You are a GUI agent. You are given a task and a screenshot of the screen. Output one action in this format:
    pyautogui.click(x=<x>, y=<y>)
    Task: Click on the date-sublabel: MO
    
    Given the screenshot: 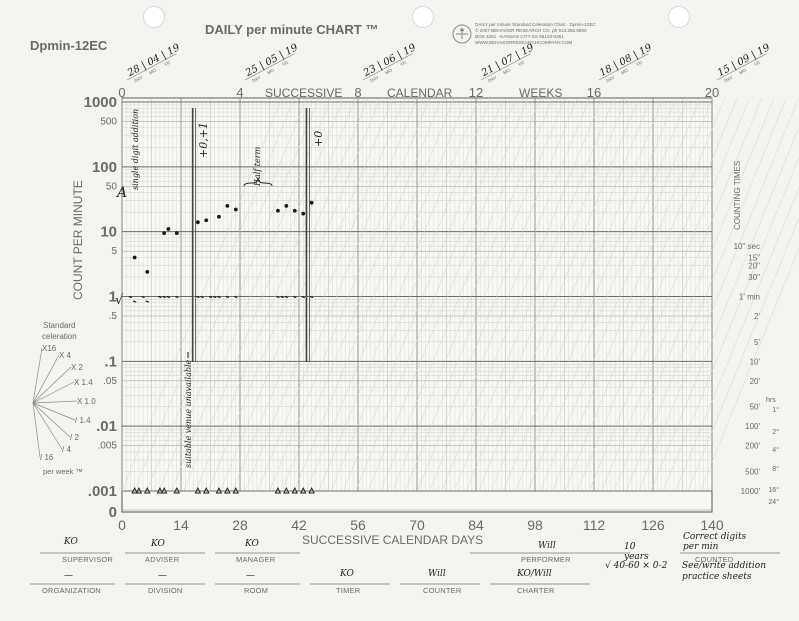 What is the action you would take?
    pyautogui.click(x=624, y=71)
    